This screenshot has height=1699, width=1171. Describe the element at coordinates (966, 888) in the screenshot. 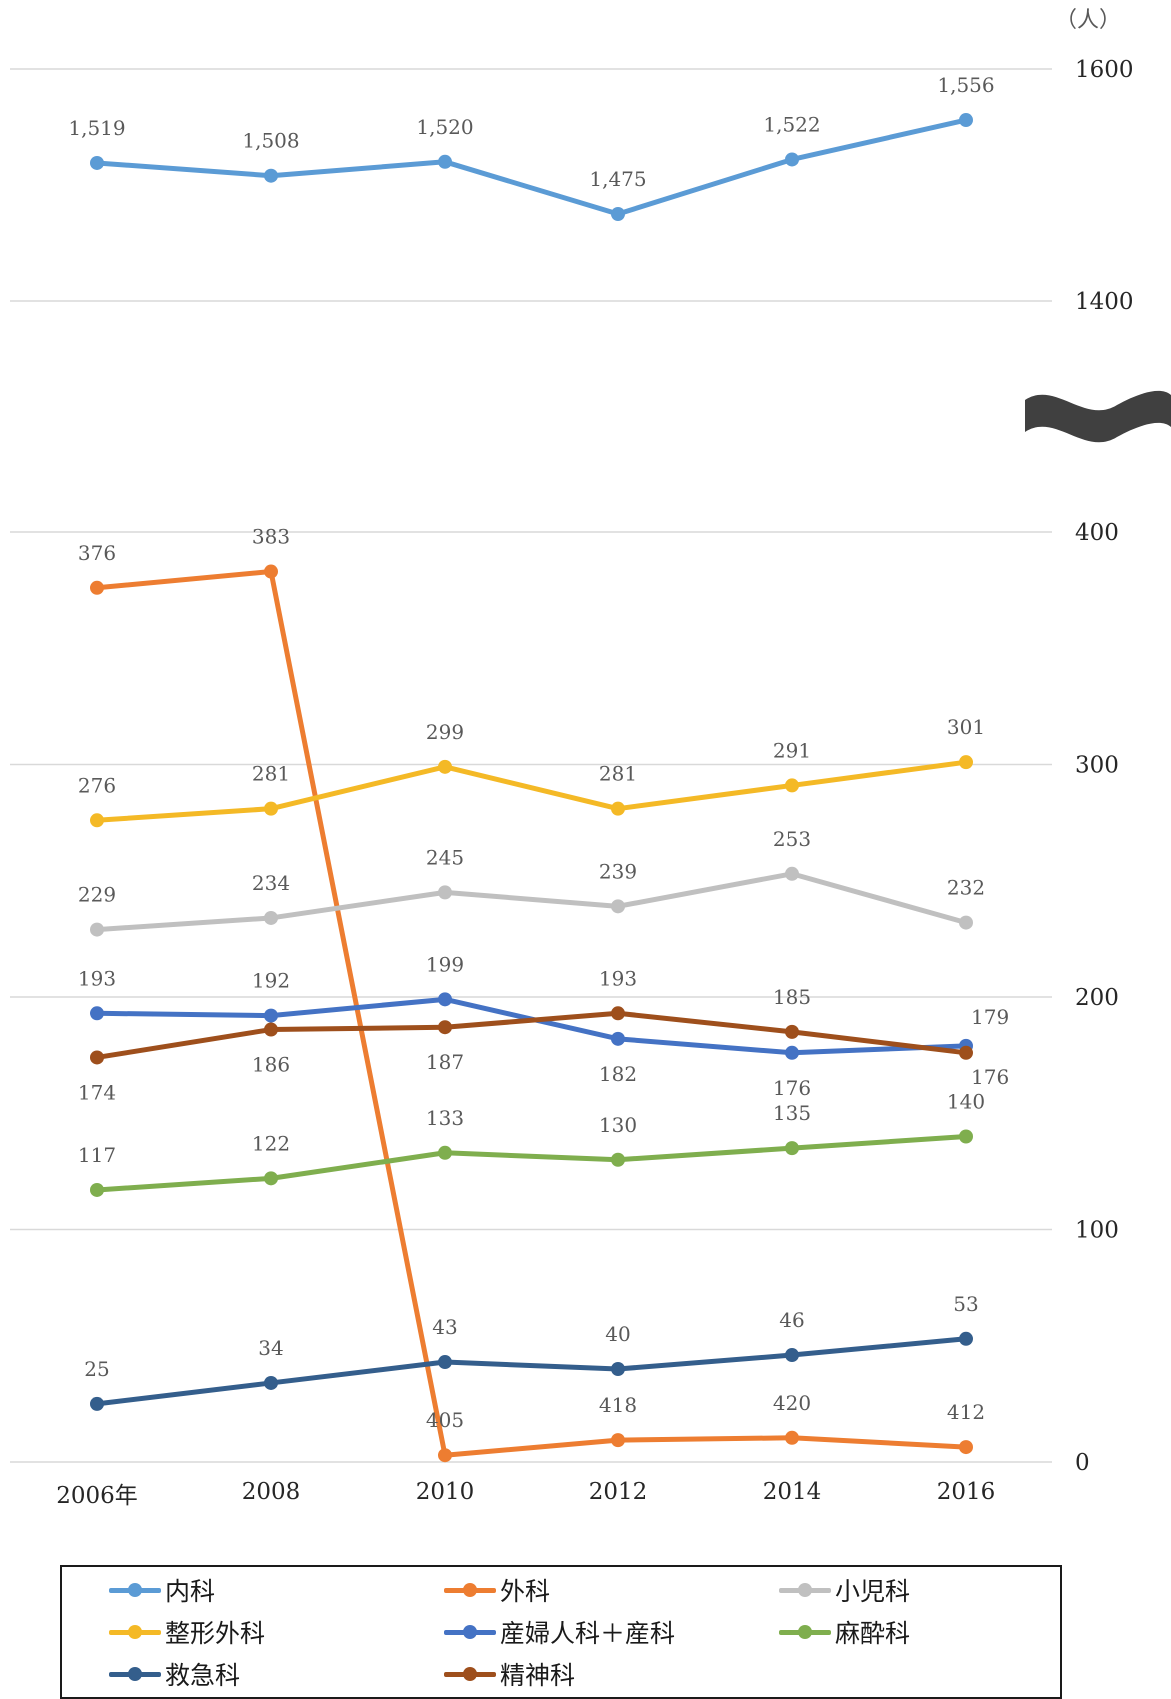

I see `data-label: 232` at that location.